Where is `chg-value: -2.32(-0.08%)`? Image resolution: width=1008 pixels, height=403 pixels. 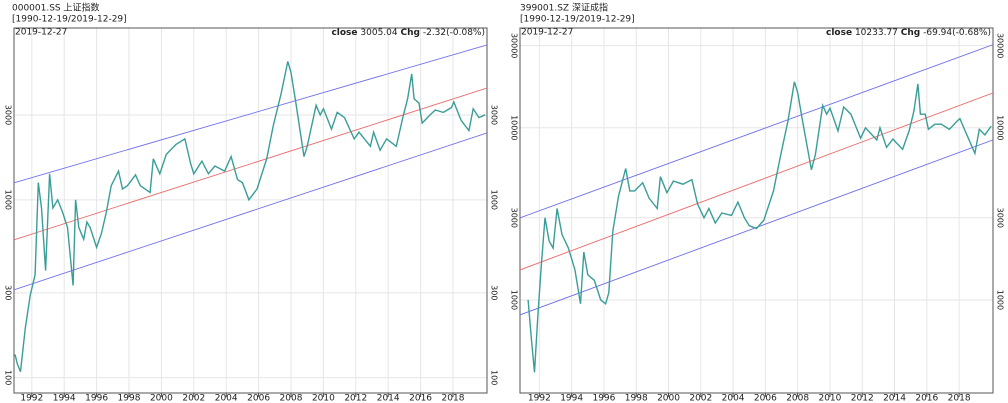 chg-value: -2.32(-0.08%) is located at coordinates (454, 33).